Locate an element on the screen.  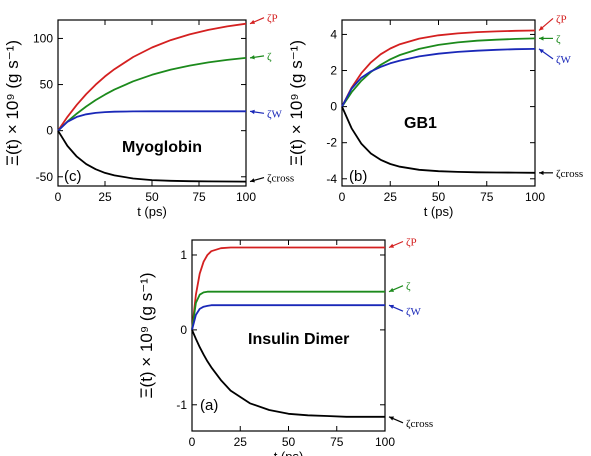
y-tick-label: -1 is located at coordinates (181, 405).